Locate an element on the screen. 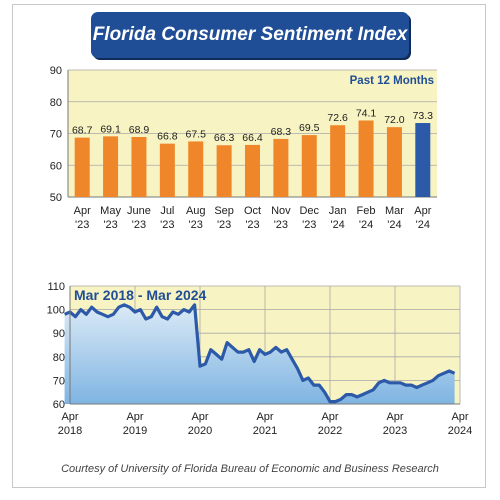  x-tick-label: 2018 is located at coordinates (70, 431).